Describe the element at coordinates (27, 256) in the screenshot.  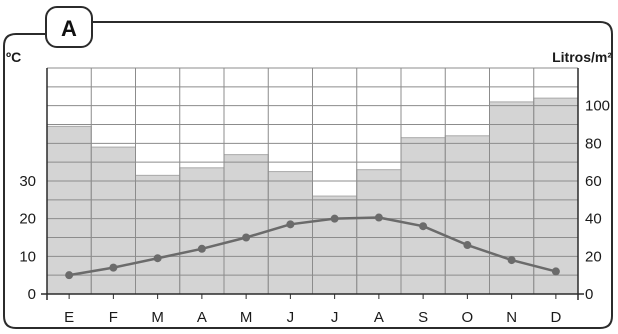
I see `left-tick-label: 10` at that location.